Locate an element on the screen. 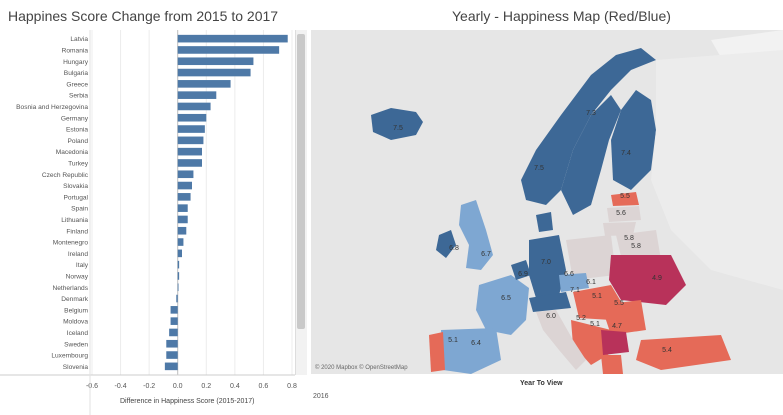  map-value-label: 4.9 is located at coordinates (657, 278).